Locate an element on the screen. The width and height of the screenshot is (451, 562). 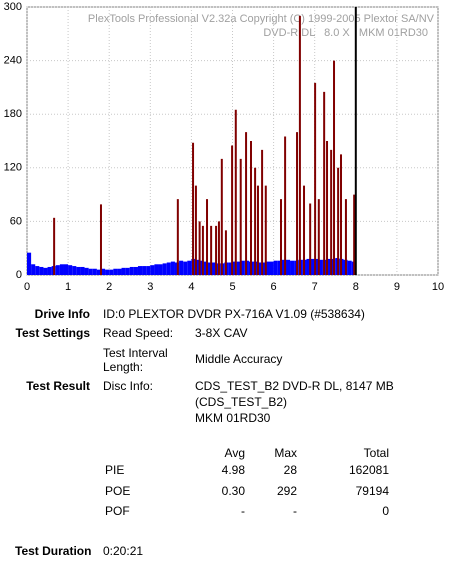
label: Drive Info is located at coordinates (62, 314).